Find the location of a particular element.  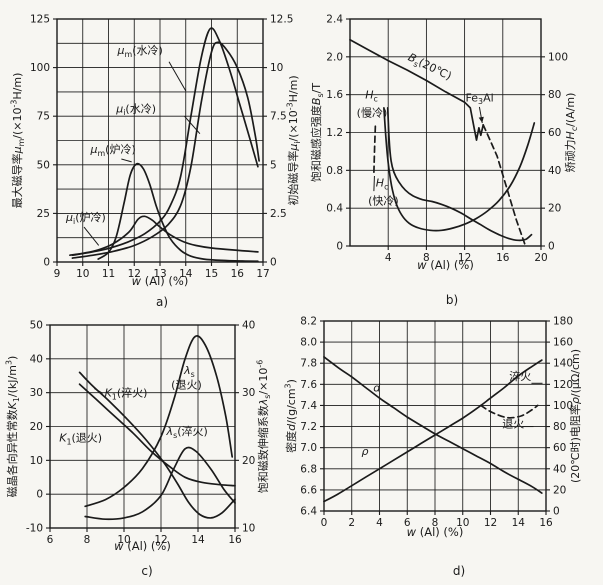

x-tick-label: 4 is located at coordinates (379, 523).